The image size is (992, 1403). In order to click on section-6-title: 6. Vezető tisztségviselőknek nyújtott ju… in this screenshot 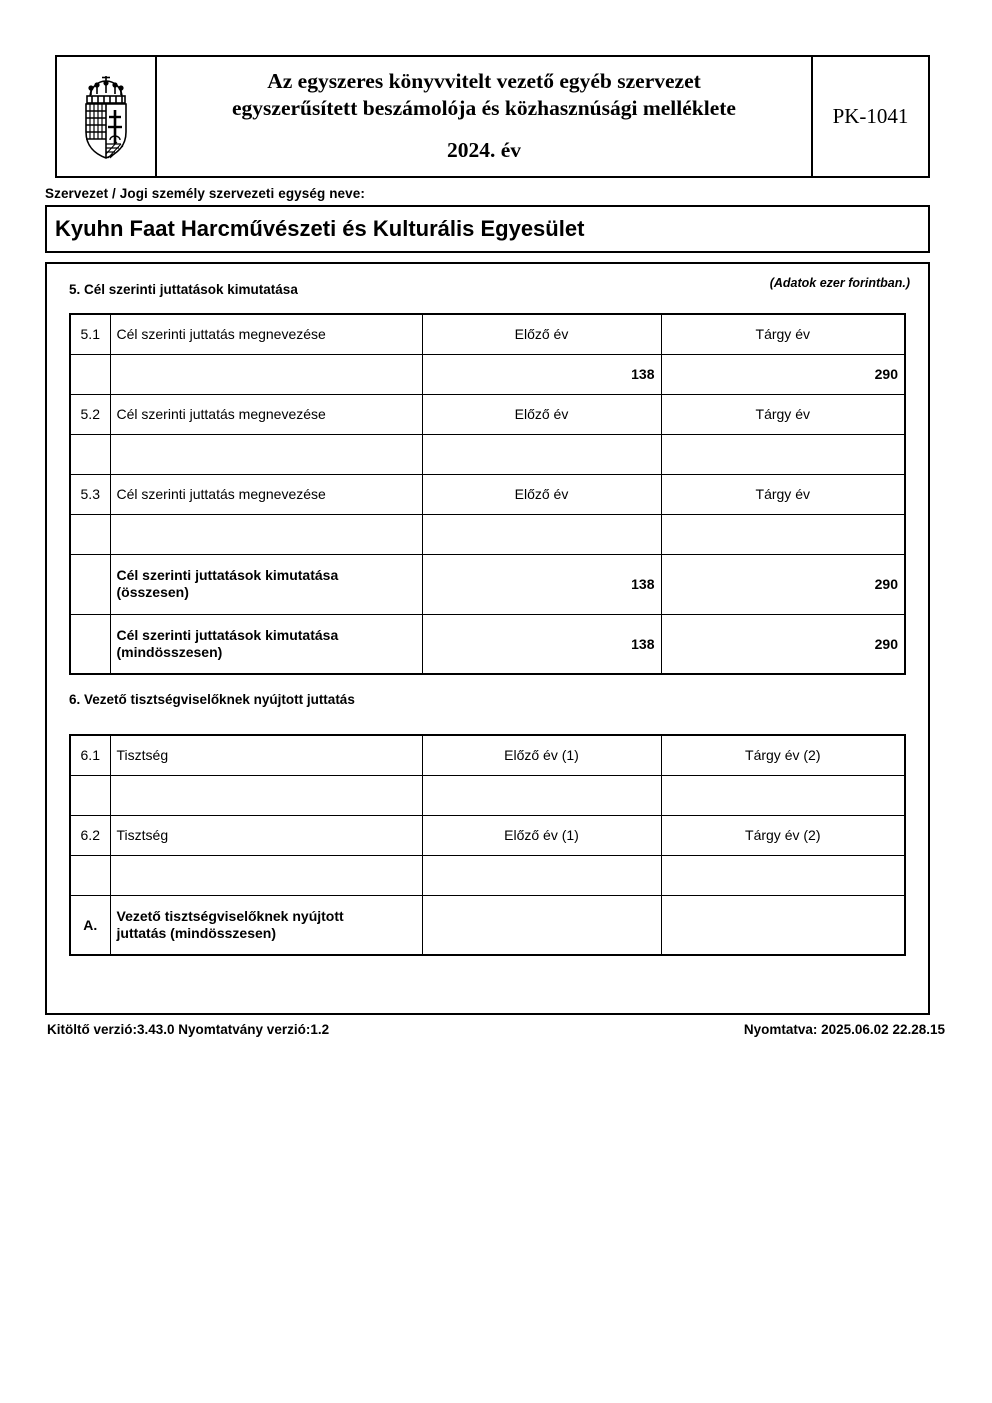, I will do `click(212, 699)`.